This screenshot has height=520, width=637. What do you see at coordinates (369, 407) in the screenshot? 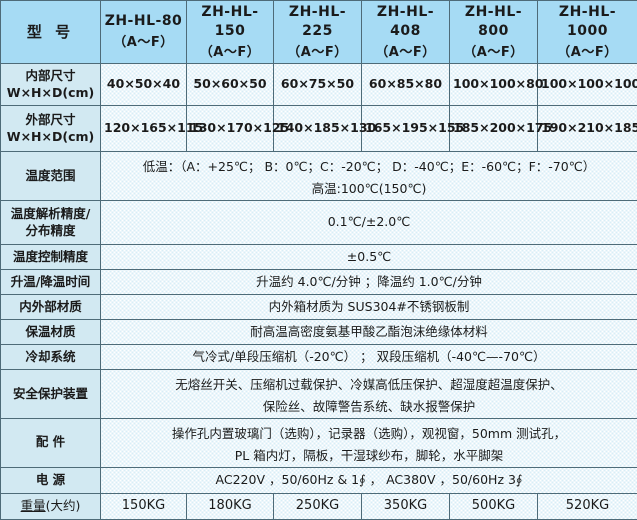
I see `safety-line-2: 保险丝、故障警告系统、缺水报警保护` at bounding box center [369, 407].